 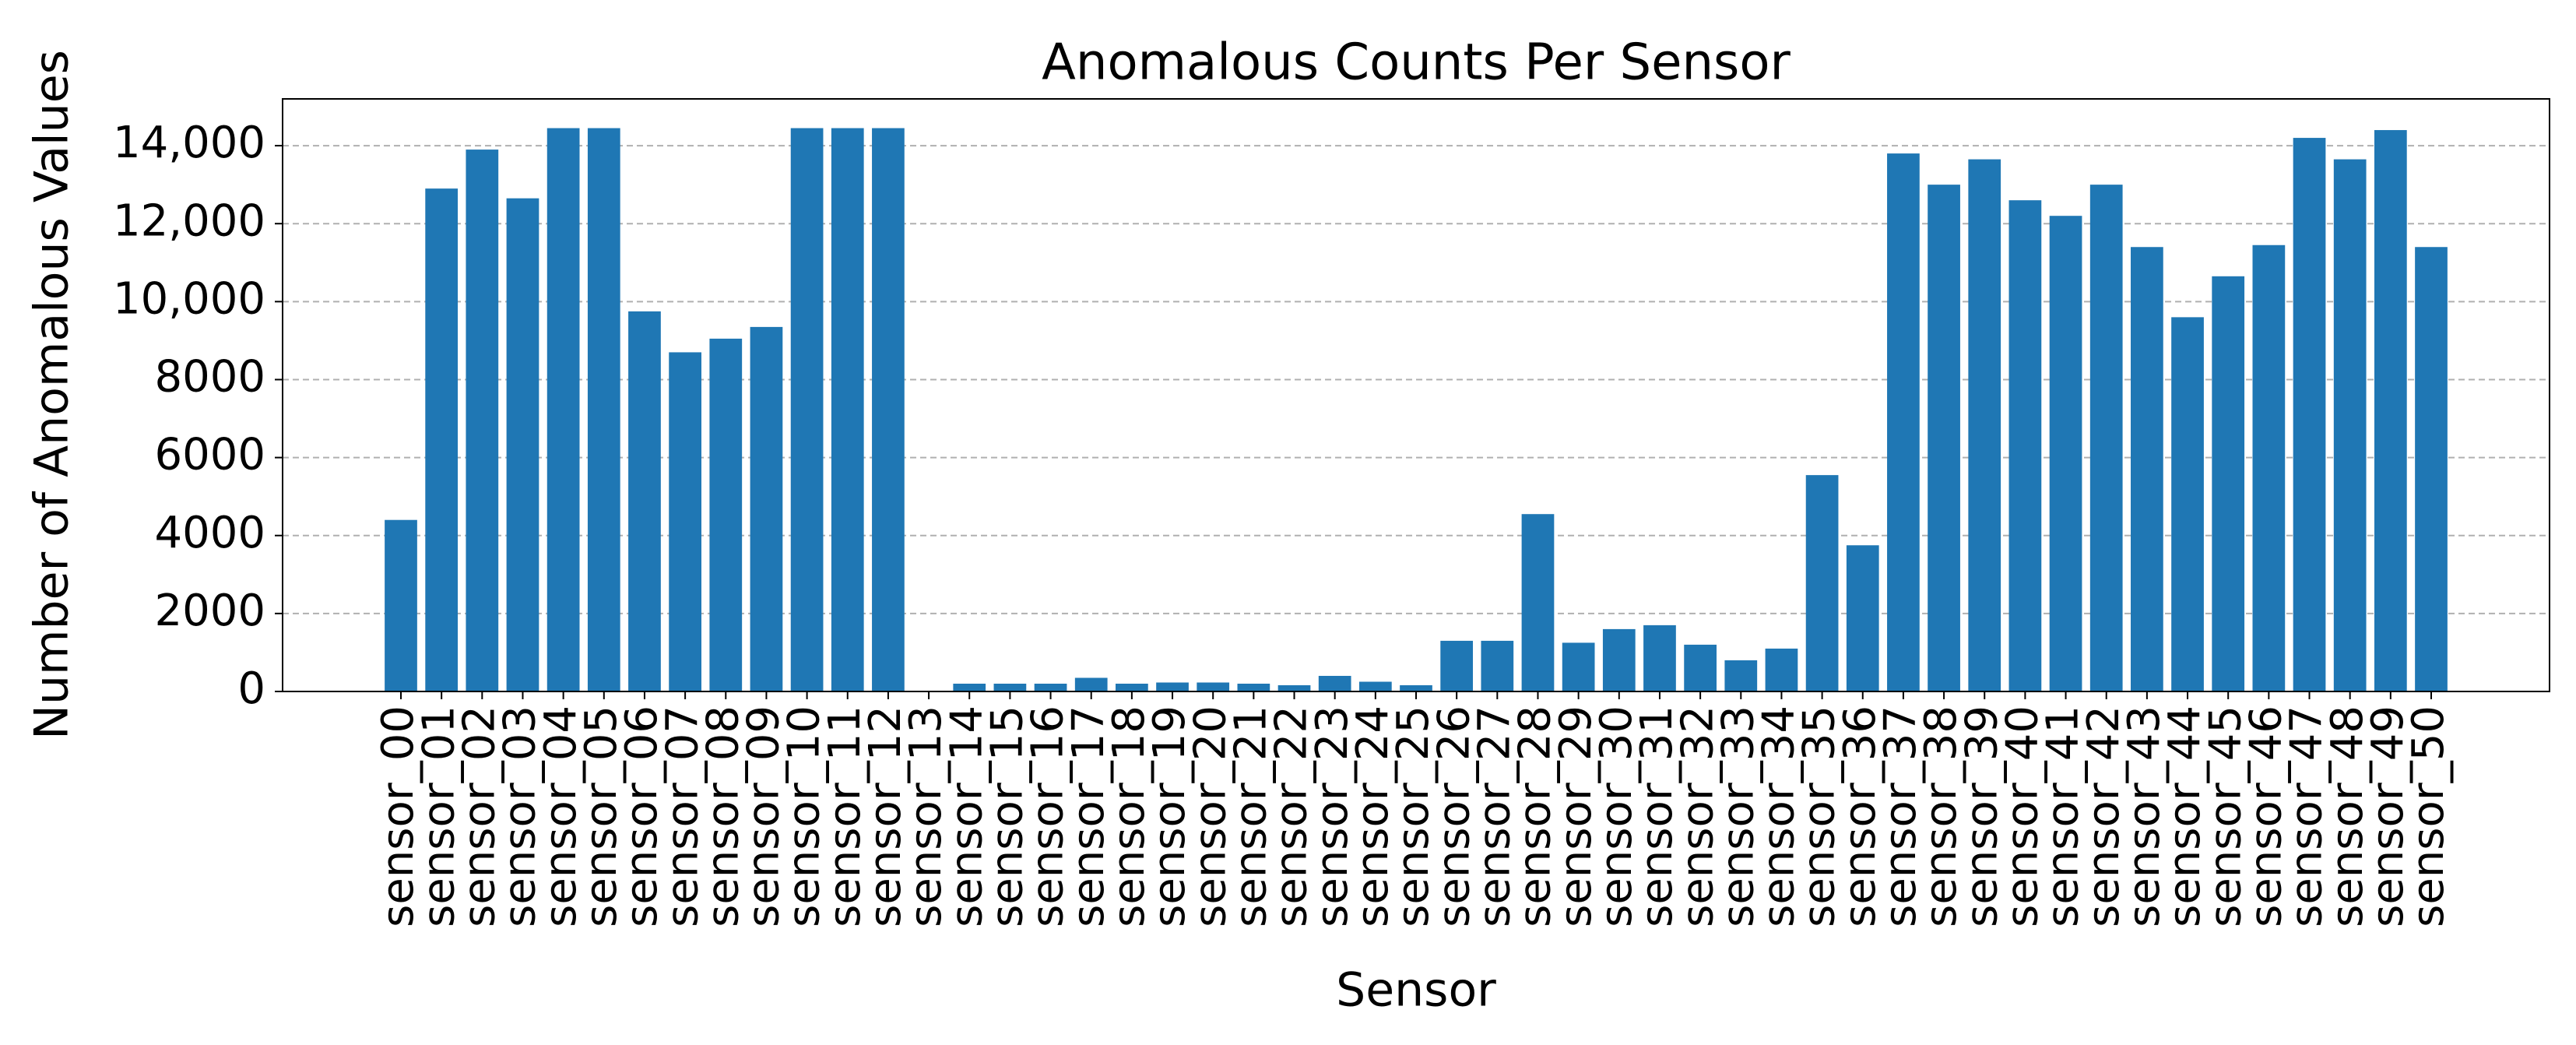 What do you see at coordinates (1007, 816) in the screenshot?
I see `x-tick-label: sensor_15` at bounding box center [1007, 816].